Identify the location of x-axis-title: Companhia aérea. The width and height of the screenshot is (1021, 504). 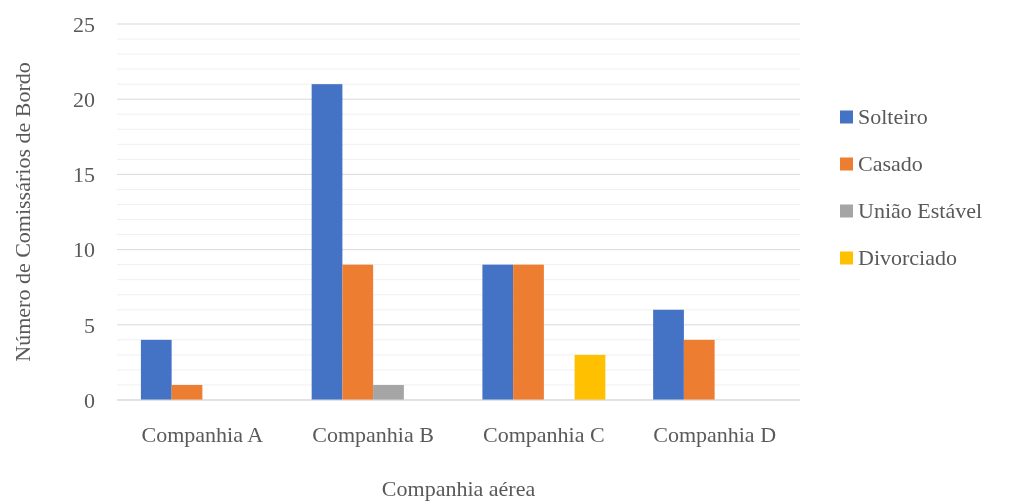
(458, 488).